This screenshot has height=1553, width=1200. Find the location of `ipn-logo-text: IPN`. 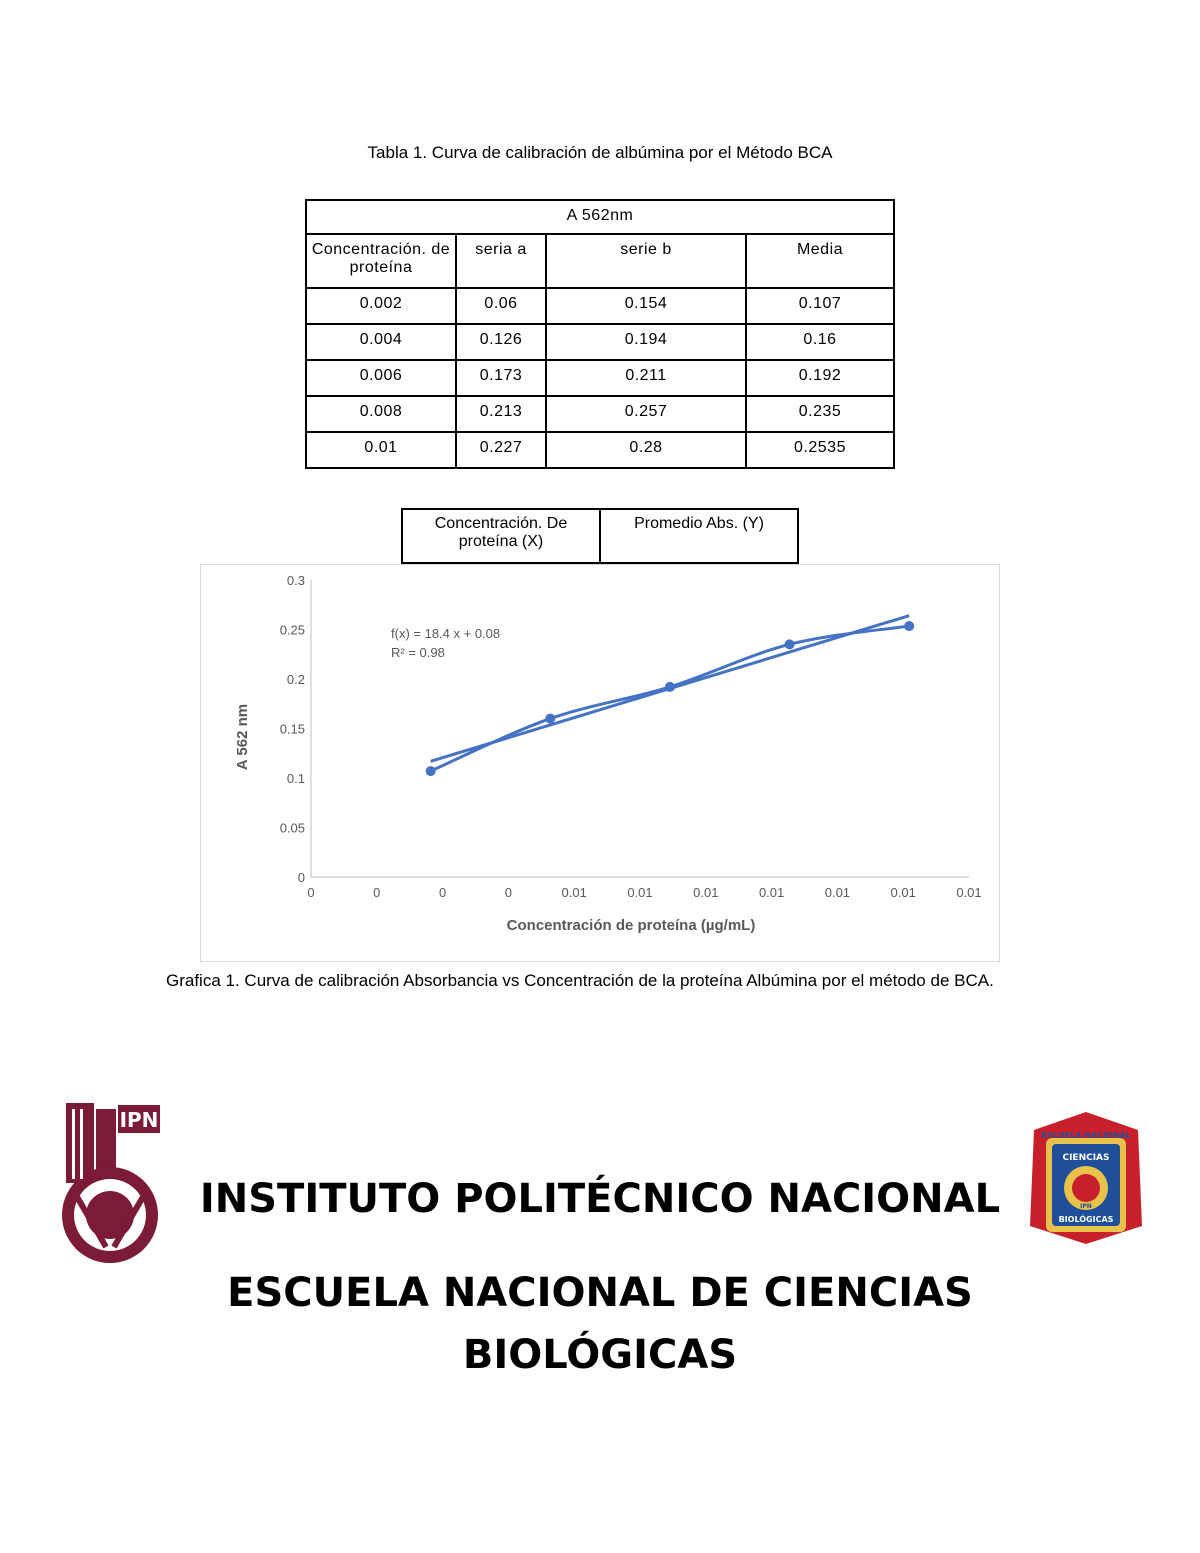

ipn-logo-text: IPN is located at coordinates (139, 1120).